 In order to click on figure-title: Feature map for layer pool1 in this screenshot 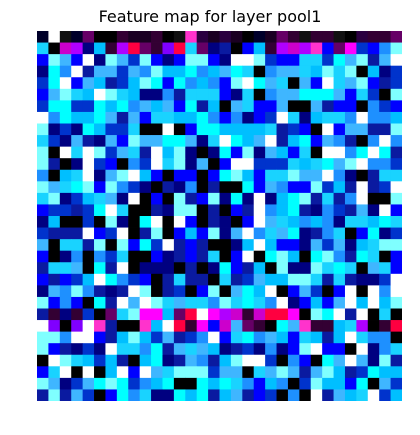, I will do `click(210, 16)`.